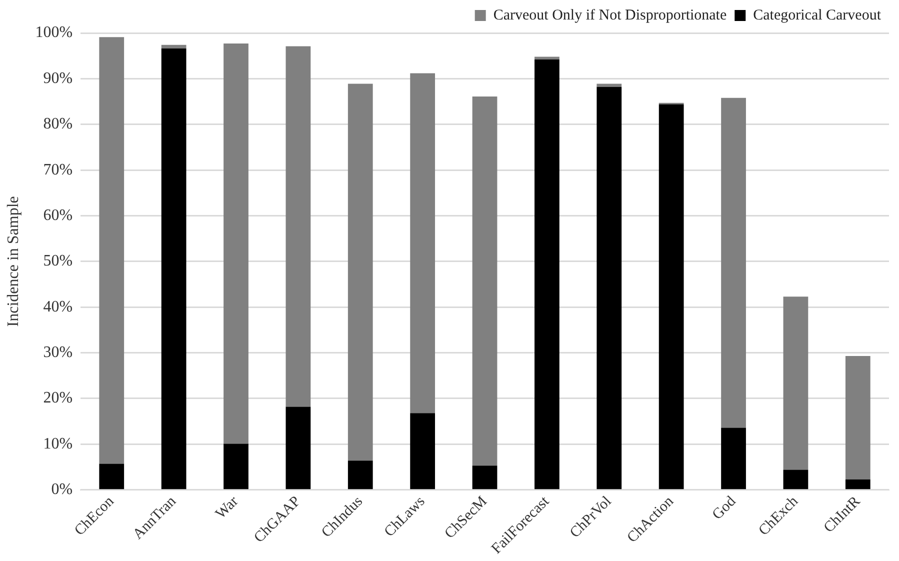 This screenshot has width=899, height=561. I want to click on y-tick-label: 70%, so click(58, 169).